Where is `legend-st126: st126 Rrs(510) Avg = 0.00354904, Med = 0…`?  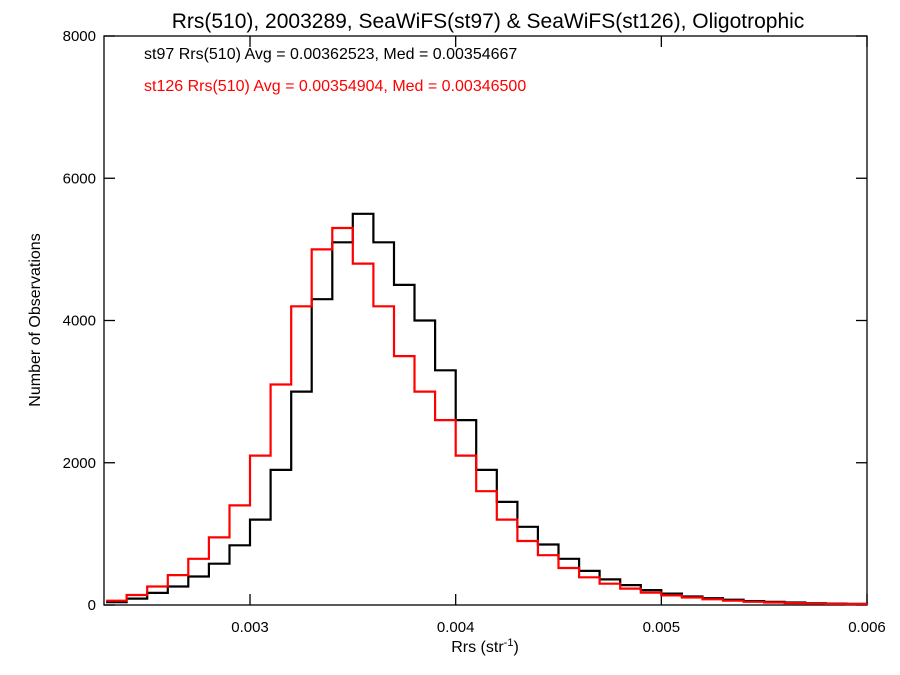 legend-st126: st126 Rrs(510) Avg = 0.00354904, Med = 0… is located at coordinates (335, 86).